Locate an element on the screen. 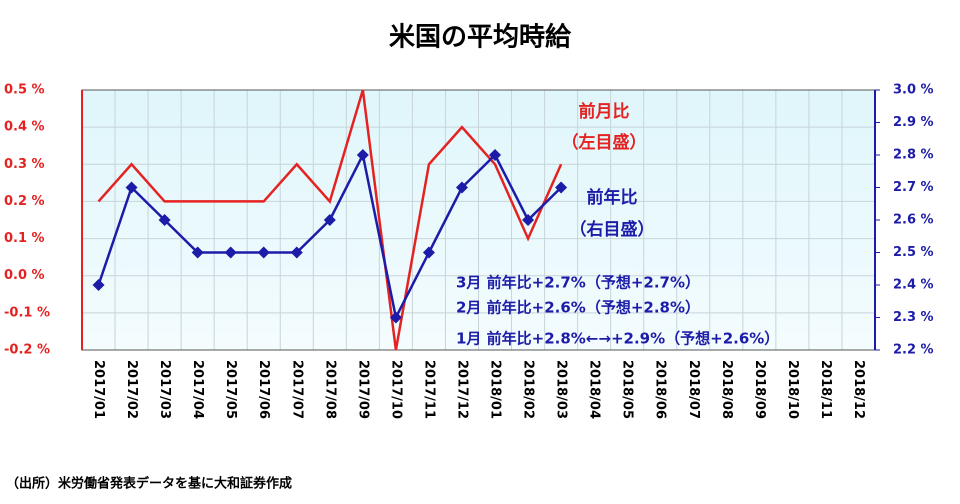 The width and height of the screenshot is (960, 504). x-tick-label: 2017/07 is located at coordinates (296, 389).